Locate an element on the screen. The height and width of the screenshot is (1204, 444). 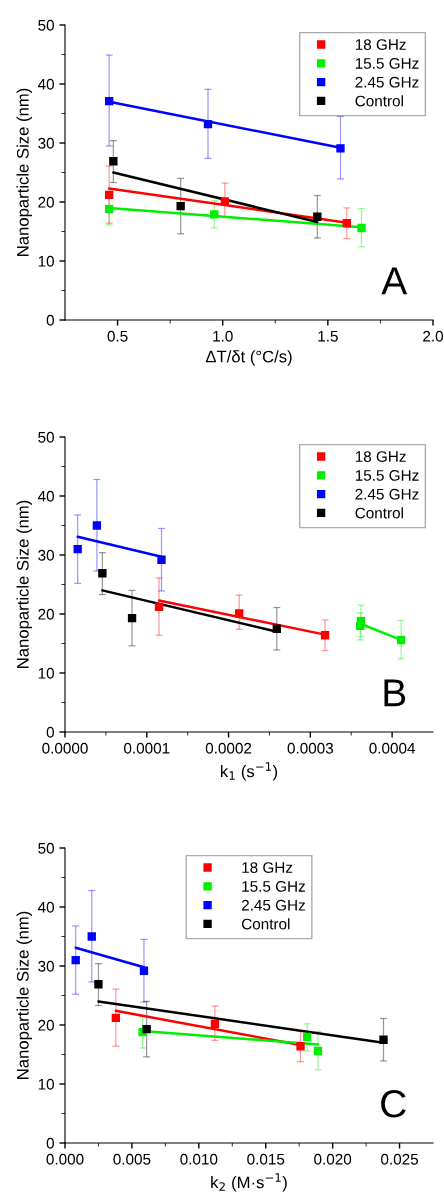
x-tick-label: 0.0001 is located at coordinates (147, 748).